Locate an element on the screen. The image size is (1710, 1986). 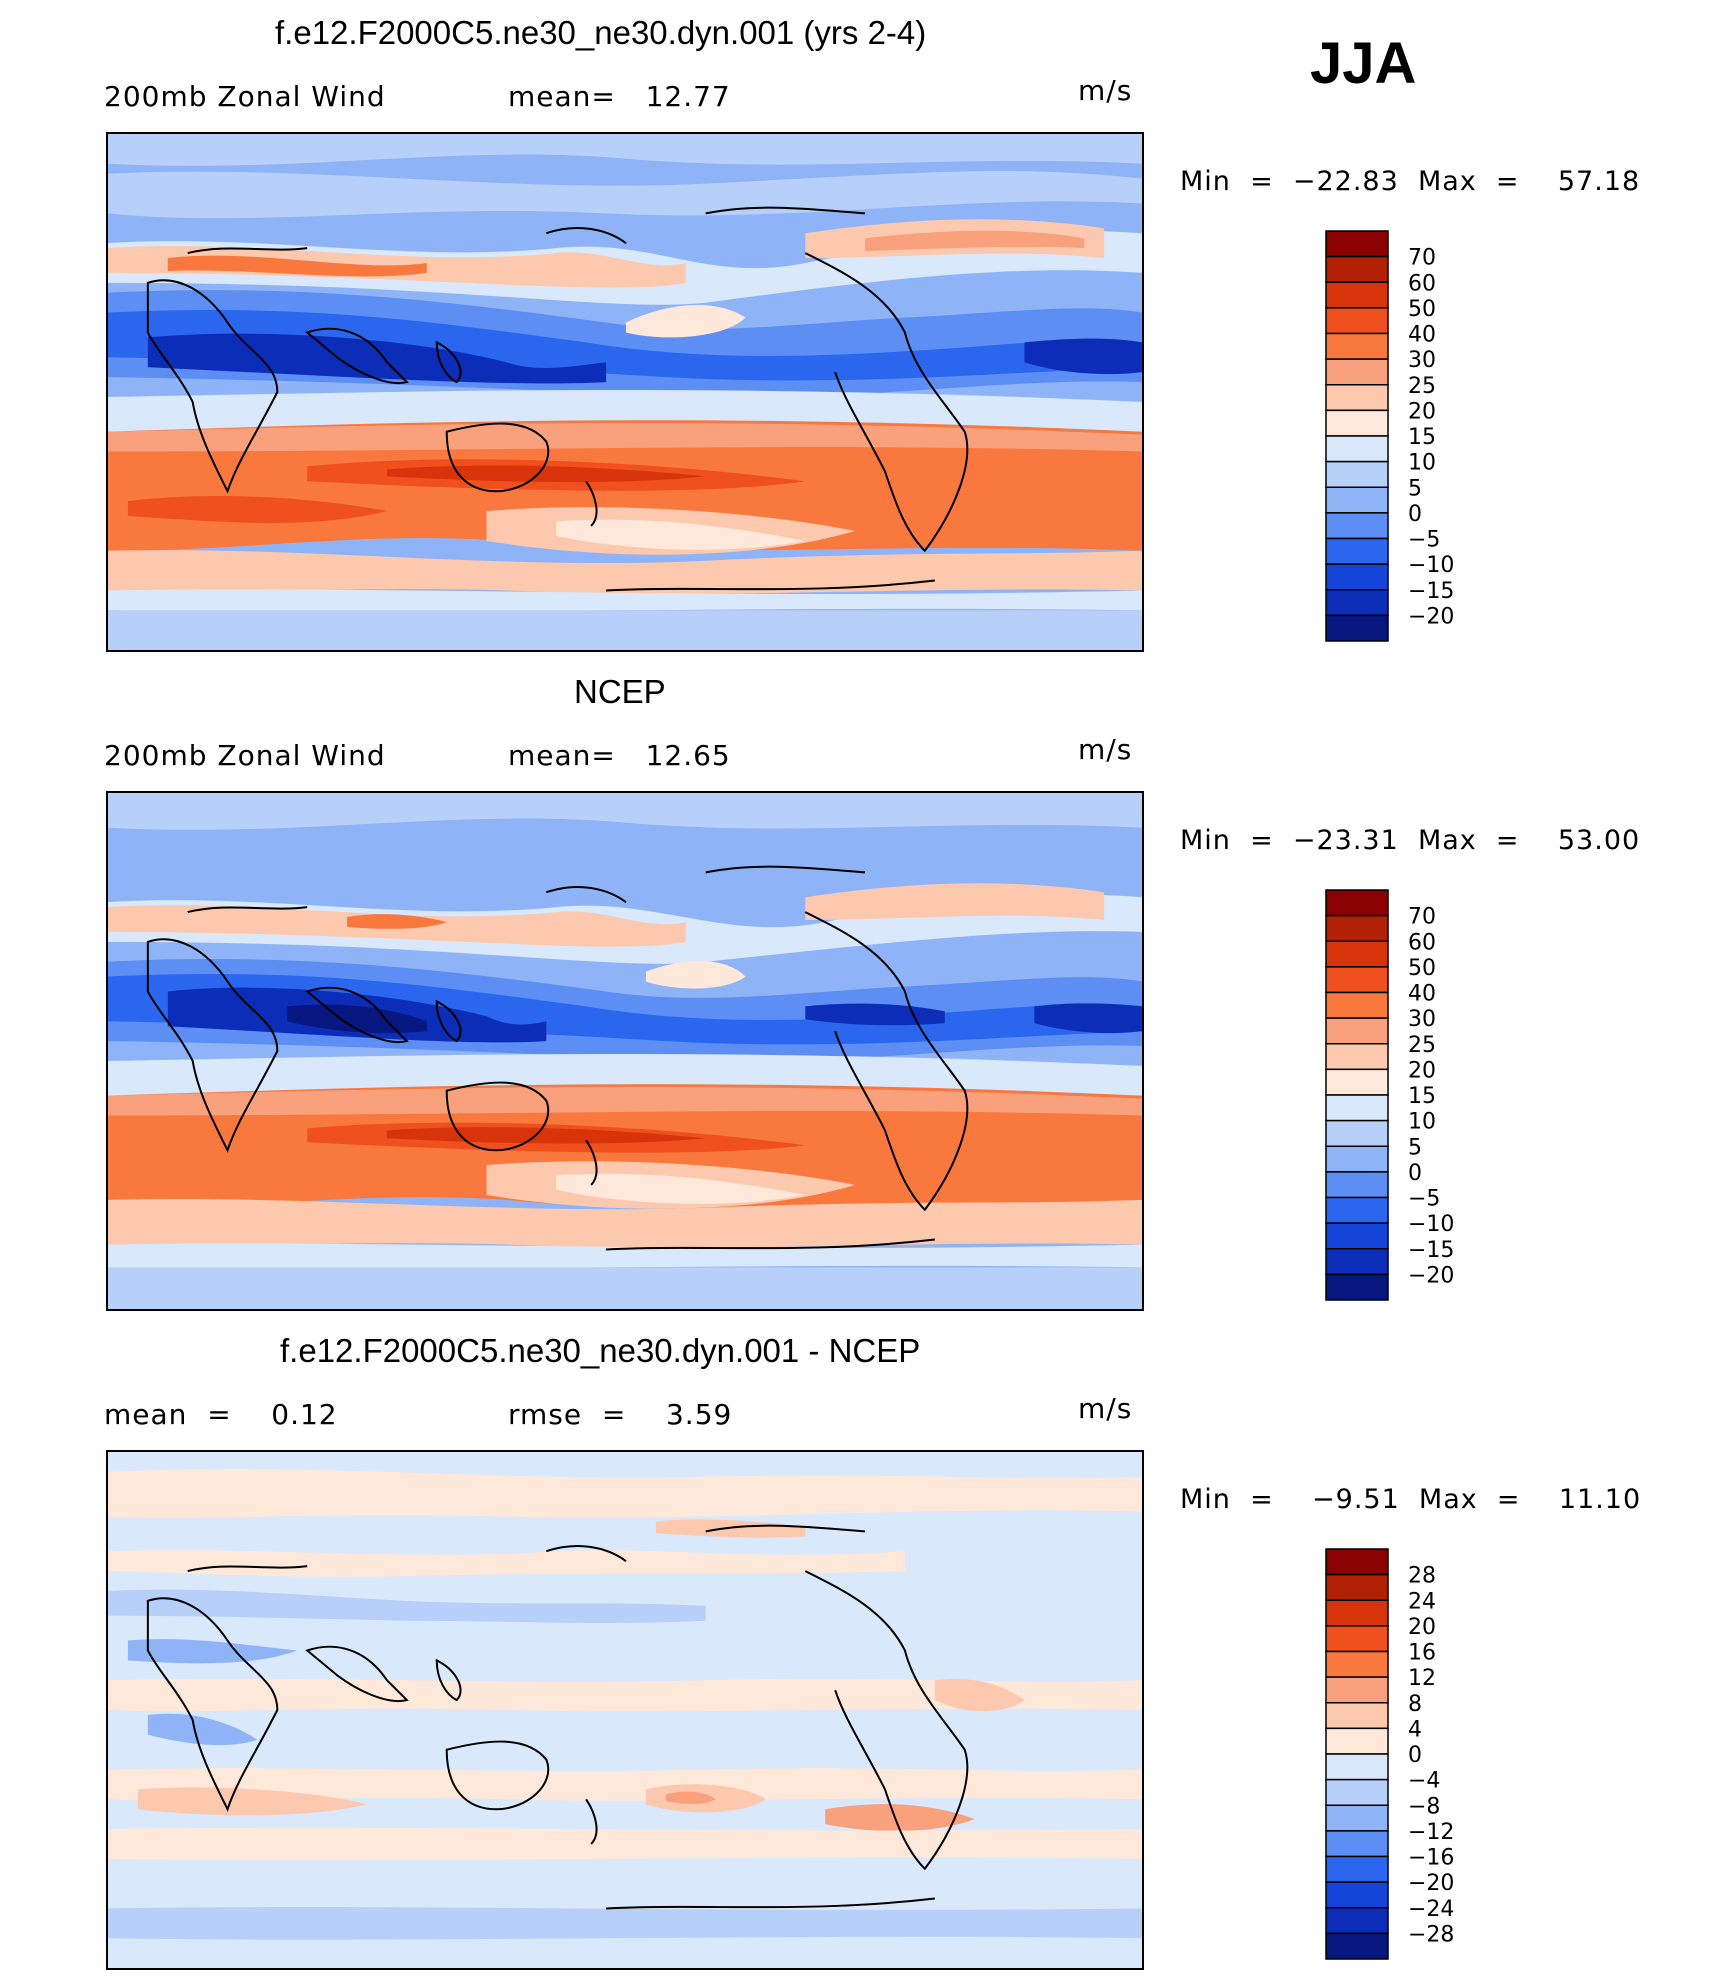
panel-3-colorbar: 28 24 20 16 12 8 4 0 −4 −8 −12 −16 −20 −24 −28 is located at coordinates (1389, 1754).